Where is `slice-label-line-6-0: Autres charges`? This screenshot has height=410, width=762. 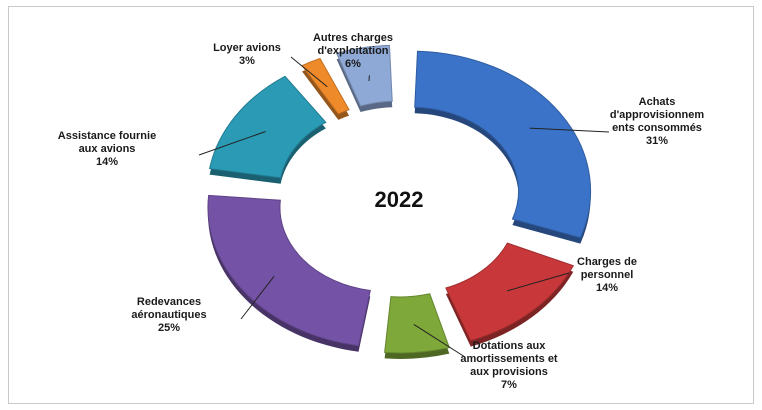
slice-label-line-6-0: Autres charges is located at coordinates (353, 38).